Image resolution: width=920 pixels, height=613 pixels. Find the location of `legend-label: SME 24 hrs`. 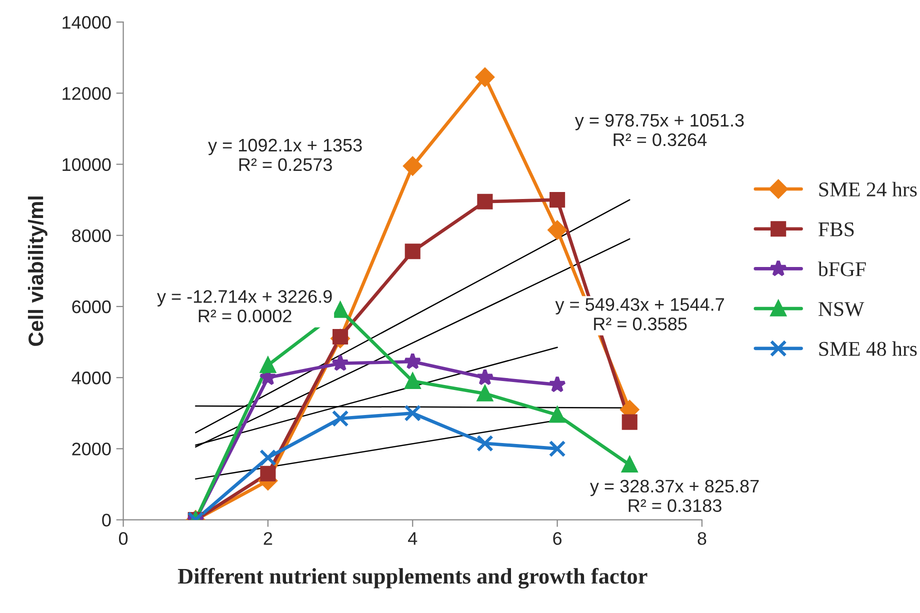

legend-label: SME 24 hrs is located at coordinates (868, 189).